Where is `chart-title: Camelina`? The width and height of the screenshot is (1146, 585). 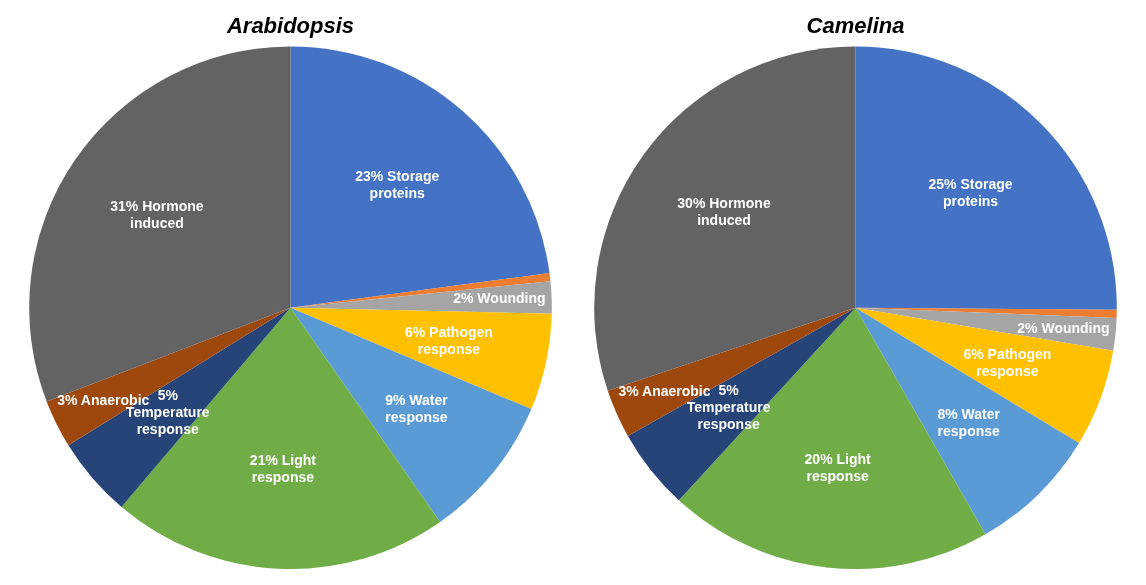
chart-title: Camelina is located at coordinates (855, 26).